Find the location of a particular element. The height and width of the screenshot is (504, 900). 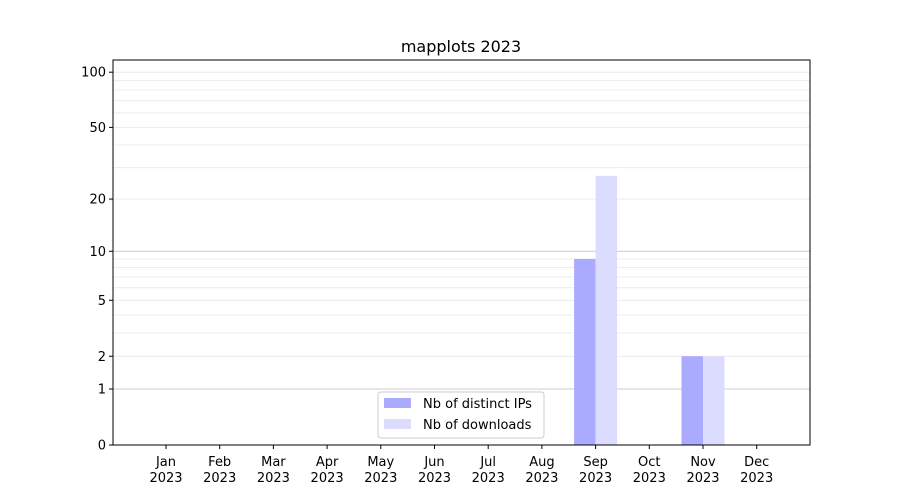

x-tick-label-month: Dec is located at coordinates (756, 462).